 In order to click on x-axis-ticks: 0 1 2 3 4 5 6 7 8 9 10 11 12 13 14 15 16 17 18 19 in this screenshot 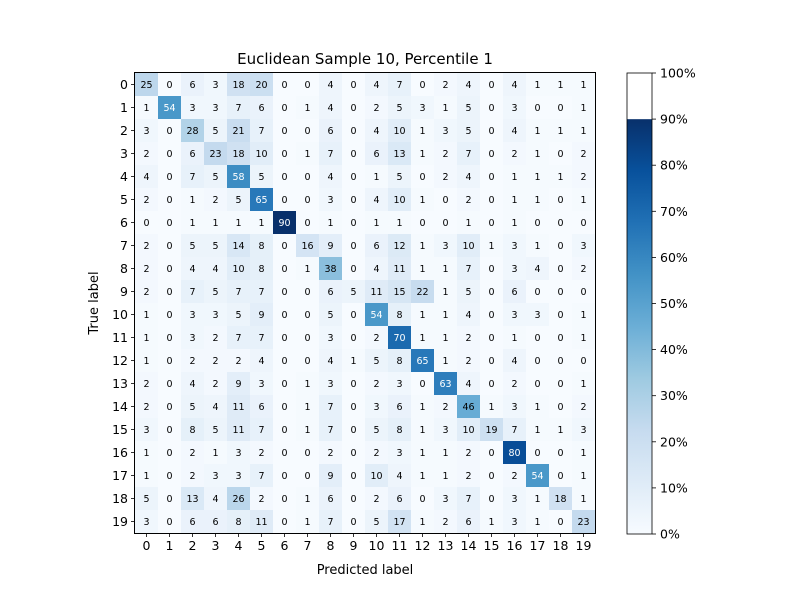, I will do `click(367, 543)`.